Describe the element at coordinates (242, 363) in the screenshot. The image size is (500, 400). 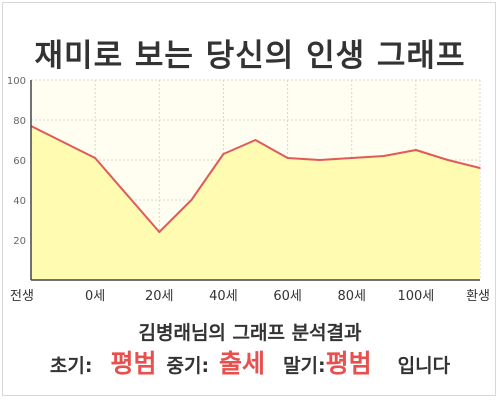
I see `mid-value: 출세` at that location.